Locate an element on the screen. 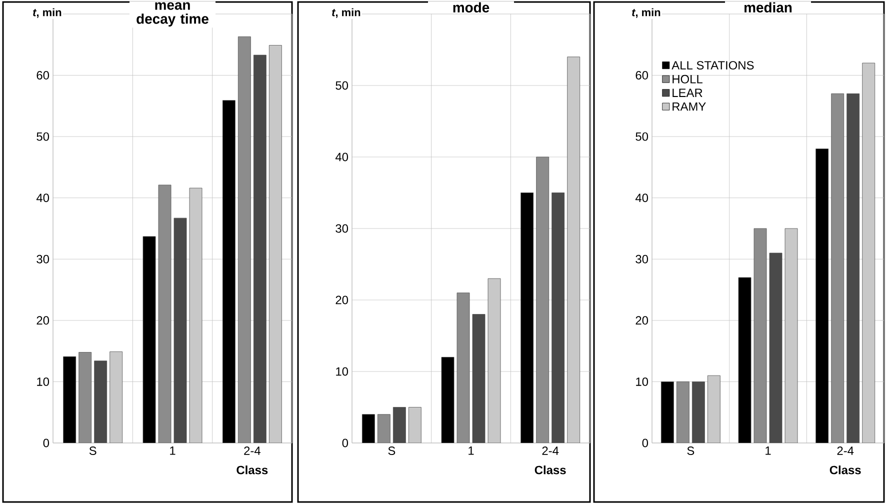 The image size is (886, 504). legend-label: LEAR is located at coordinates (687, 92).